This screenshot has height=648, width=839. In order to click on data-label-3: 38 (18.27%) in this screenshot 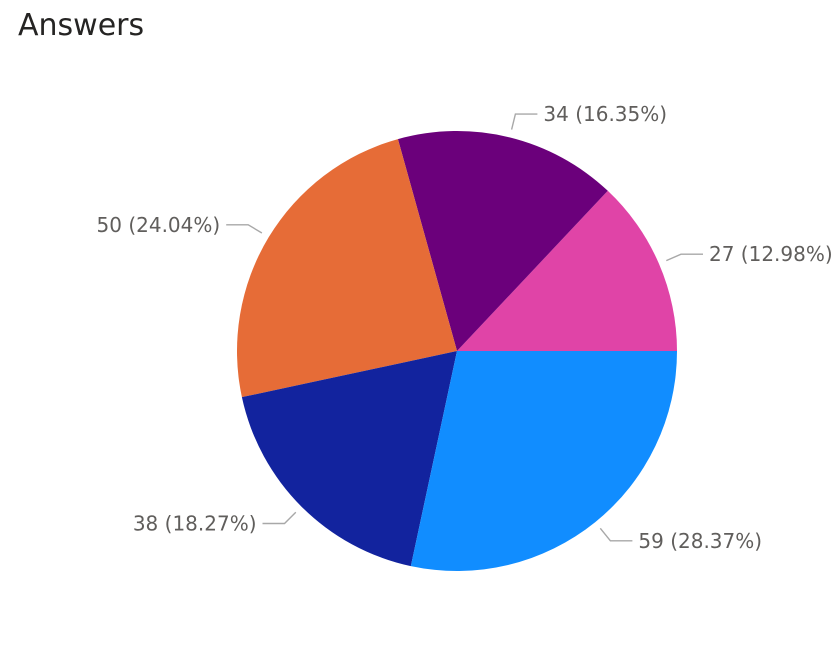, I will do `click(195, 524)`.